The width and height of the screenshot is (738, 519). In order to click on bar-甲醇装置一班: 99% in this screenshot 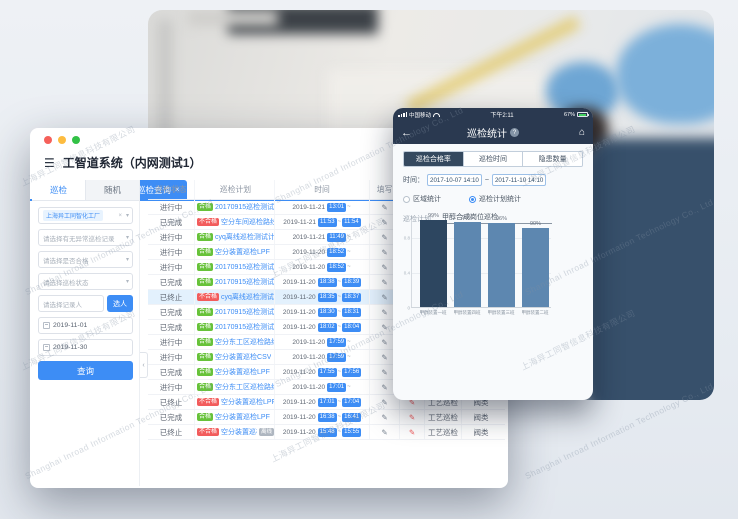, I will do `click(433, 260)`.